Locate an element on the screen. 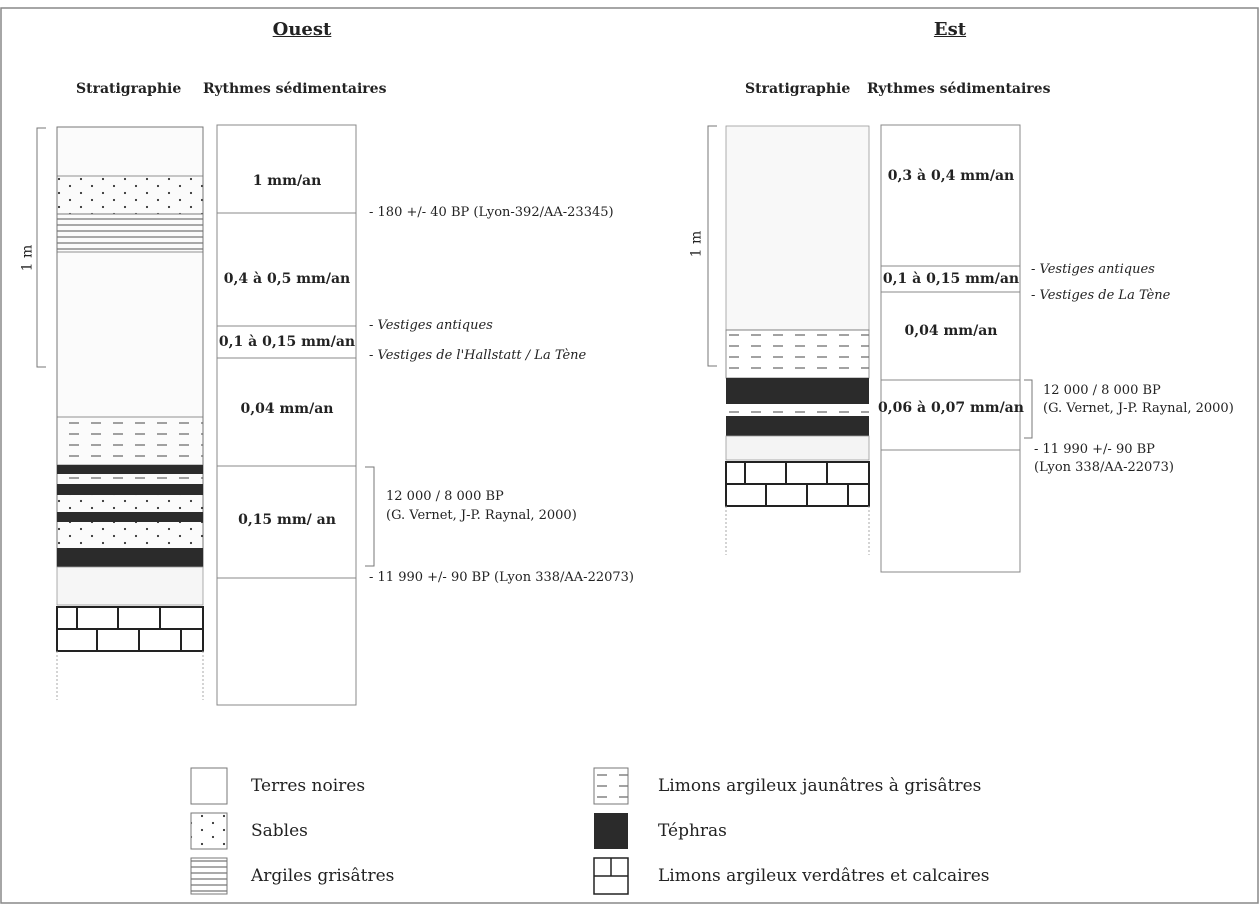 Image resolution: width=1260 pixels, height=904 pixels. legend-label-argiles: Argiles grisâtres is located at coordinates (323, 876).